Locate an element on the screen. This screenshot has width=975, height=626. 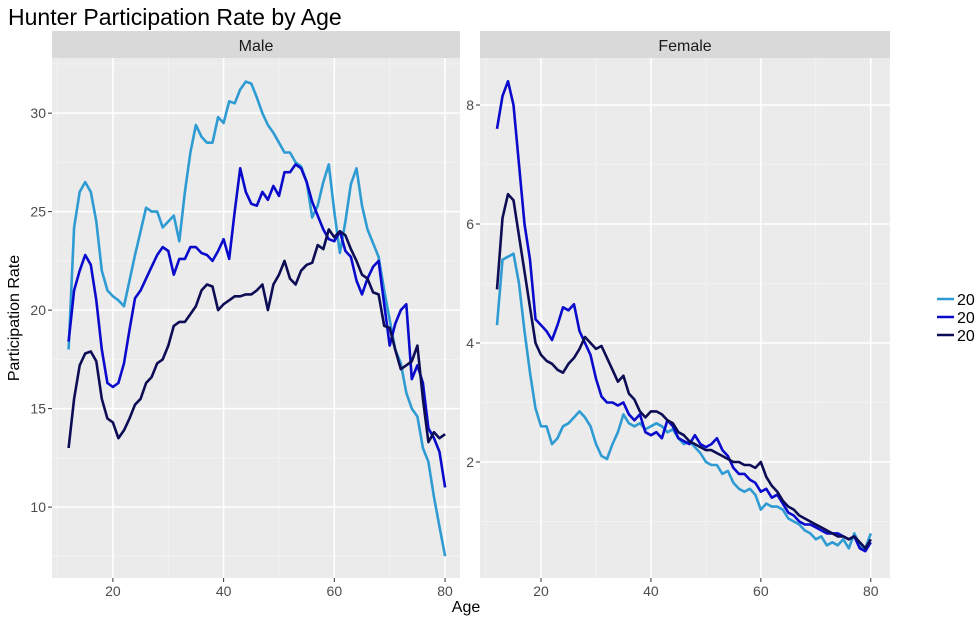
y-tick-label: 6 is located at coordinates (470, 224).